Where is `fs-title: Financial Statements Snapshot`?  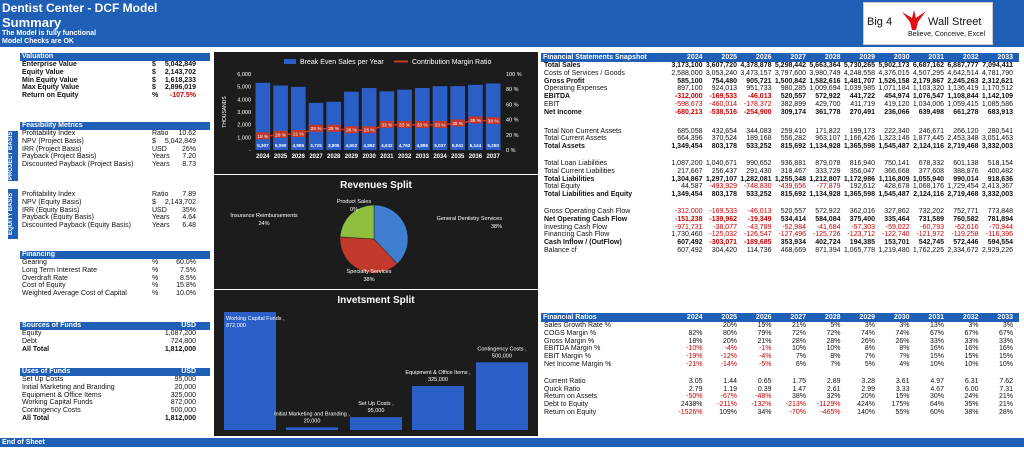
fs-title: Financial Statements Snapshot is located at coordinates (595, 57).